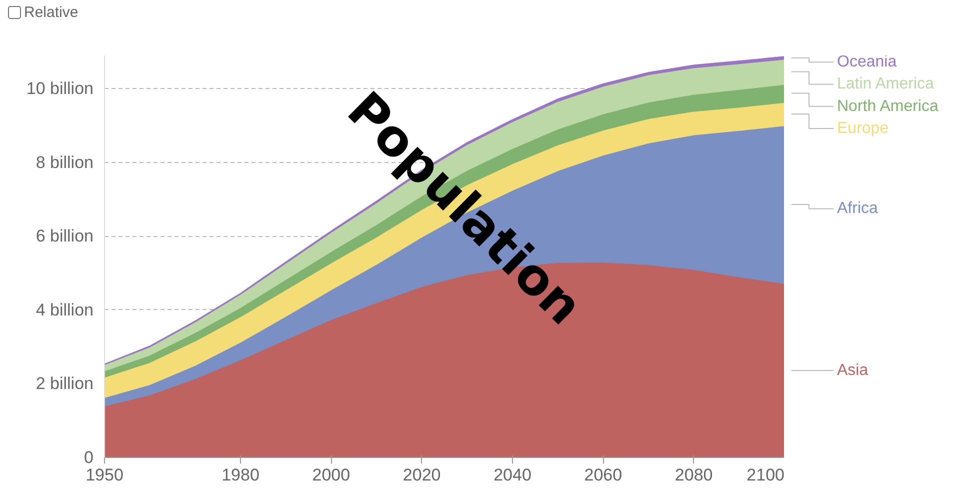 This screenshot has height=495, width=959. Describe the element at coordinates (60, 89) in the screenshot. I see `y-tick-label: 10 billion` at that location.